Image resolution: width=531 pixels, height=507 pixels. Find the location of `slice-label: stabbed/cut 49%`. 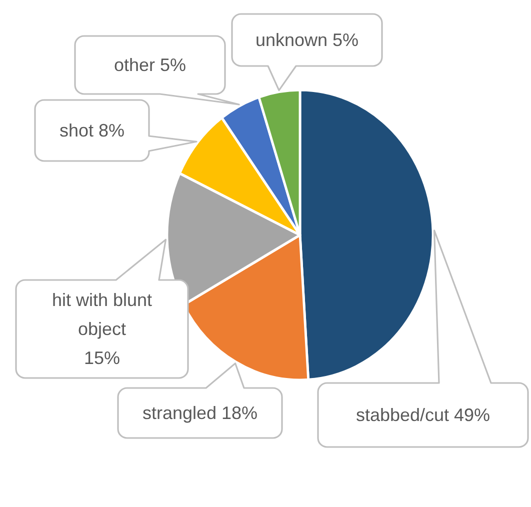

slice-label: stabbed/cut 49% is located at coordinates (423, 415).